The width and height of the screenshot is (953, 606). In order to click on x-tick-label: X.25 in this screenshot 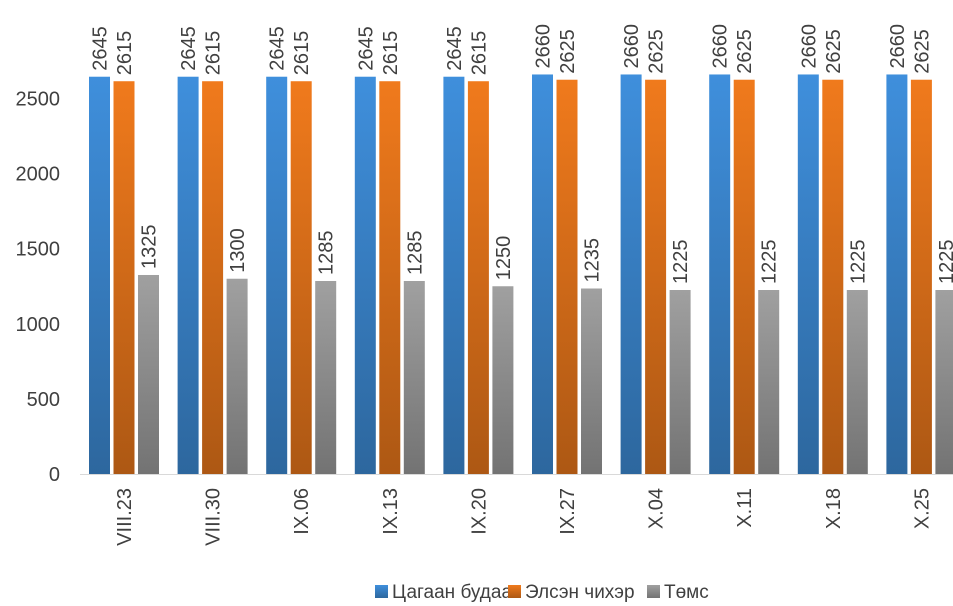, I will do `click(922, 508)`.